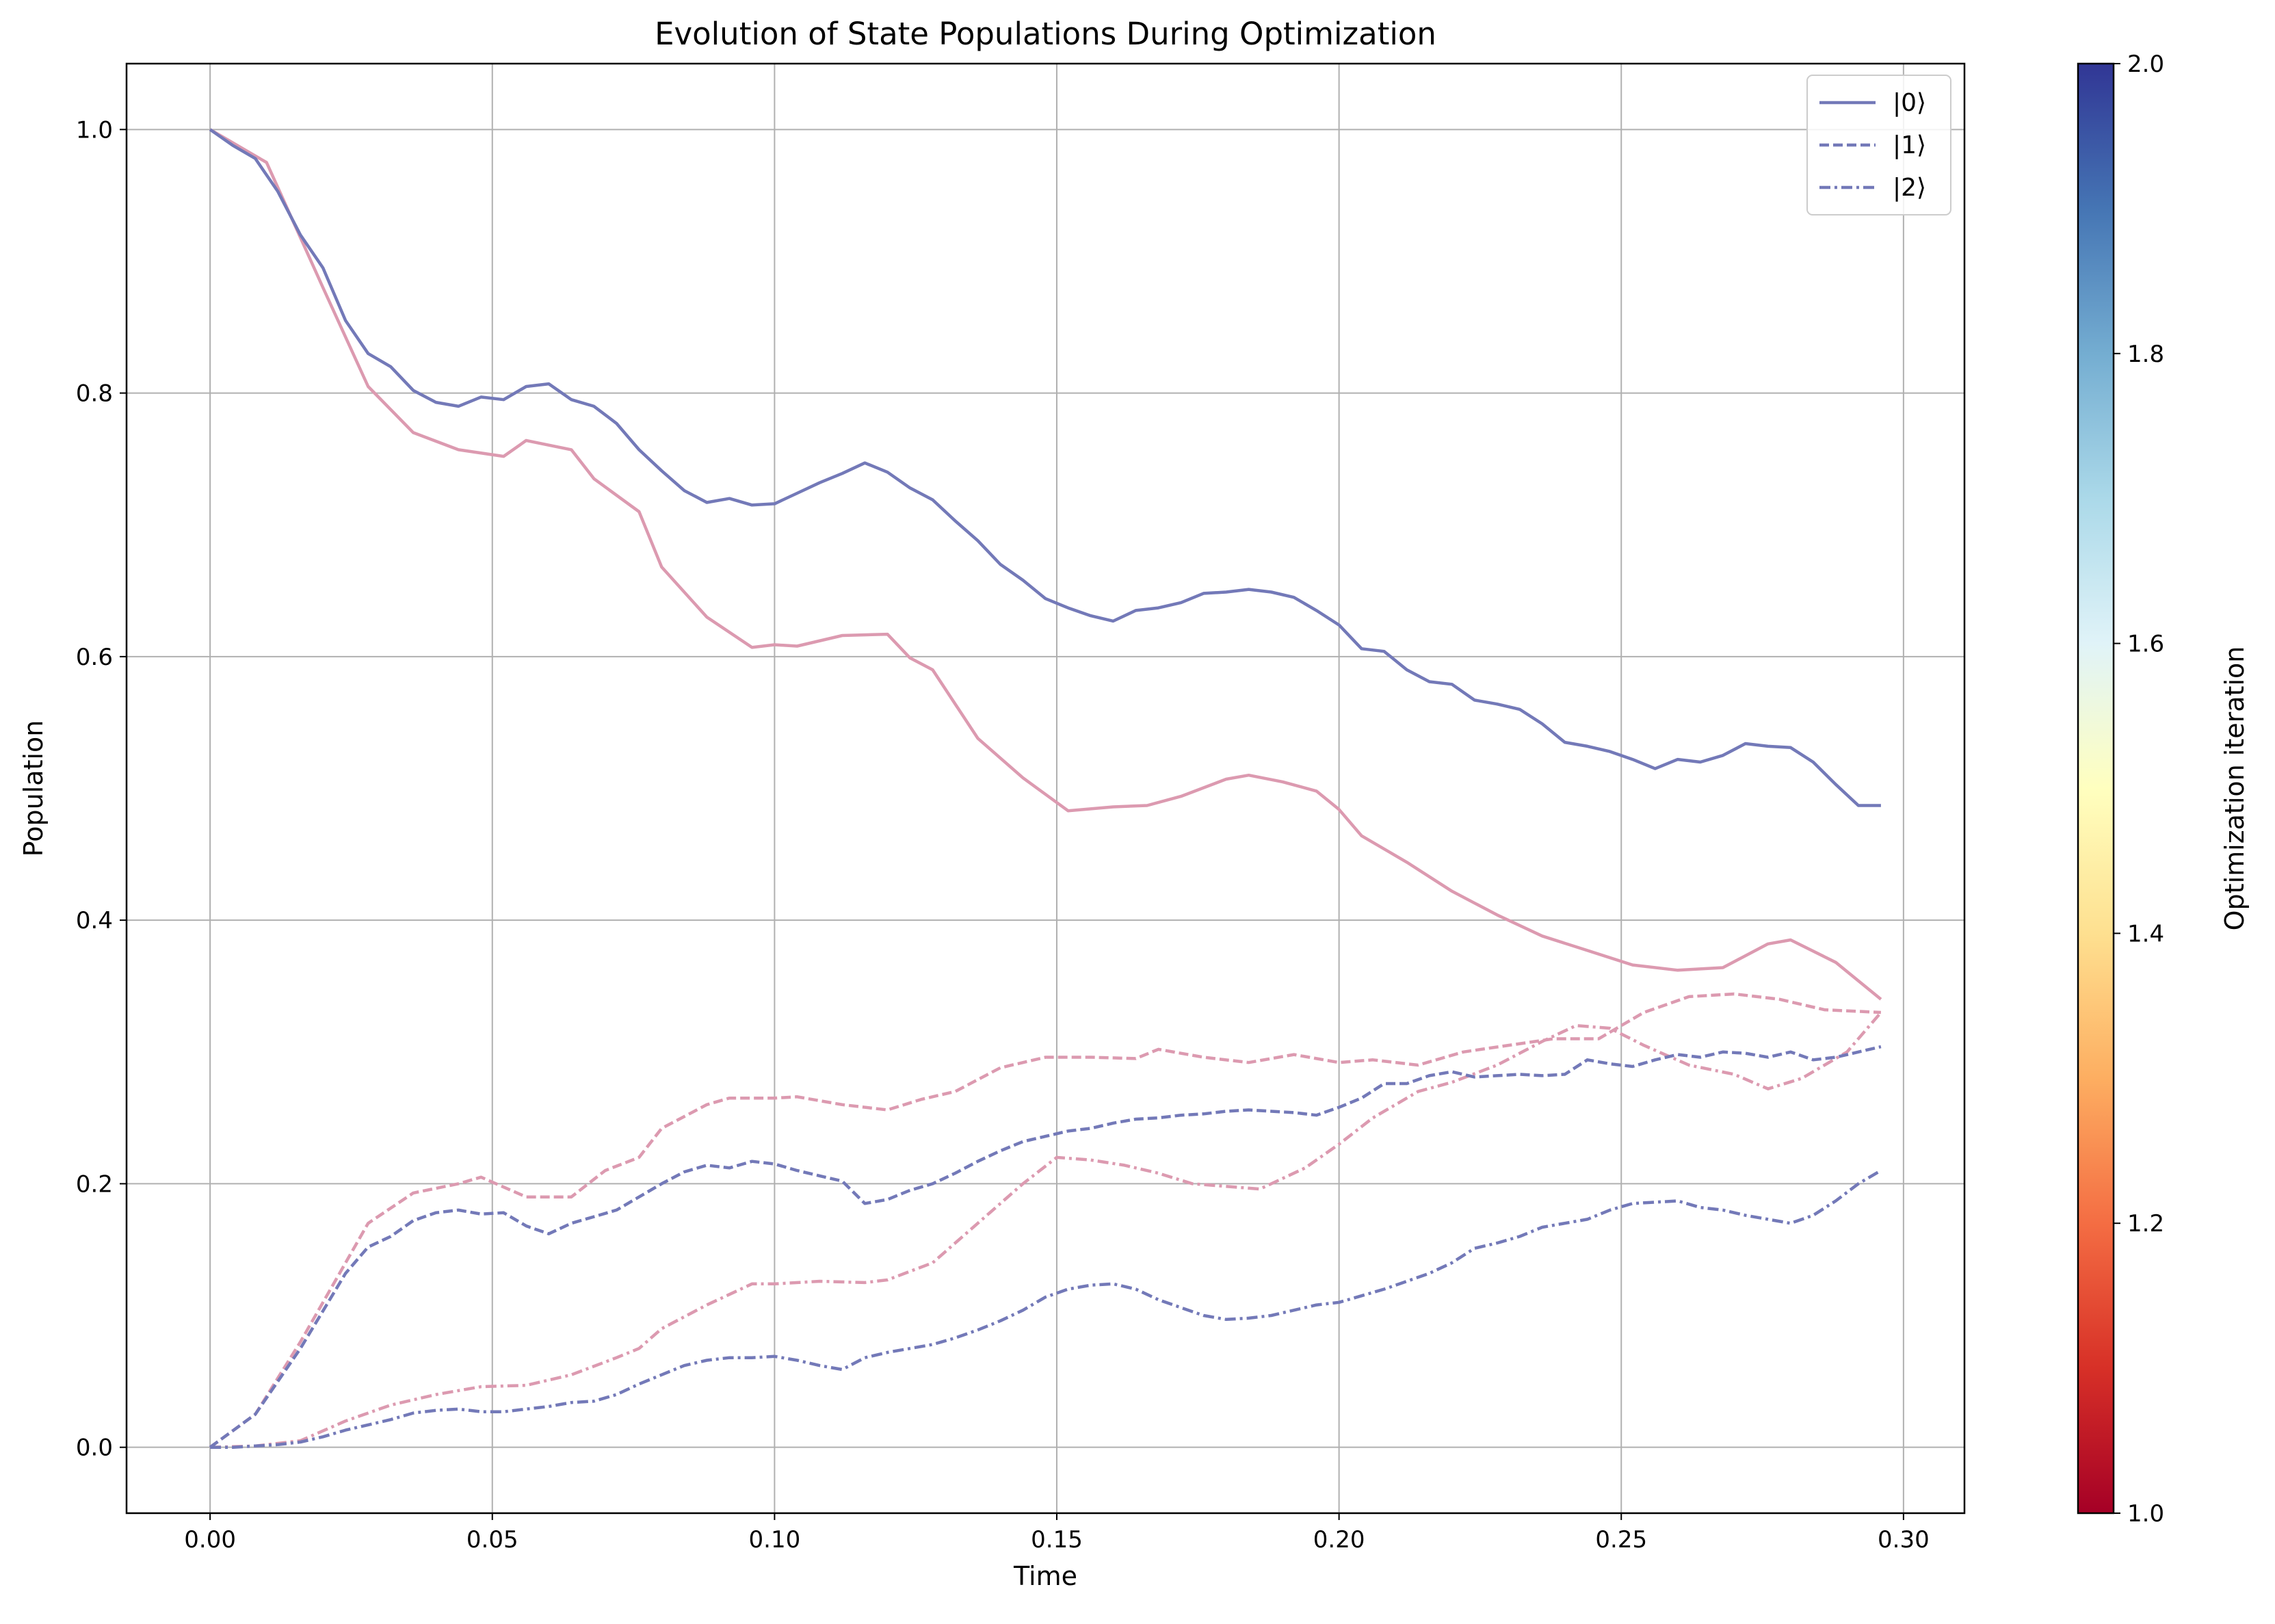  What do you see at coordinates (94, 921) in the screenshot?
I see `y-tick-label: 0.4` at bounding box center [94, 921].